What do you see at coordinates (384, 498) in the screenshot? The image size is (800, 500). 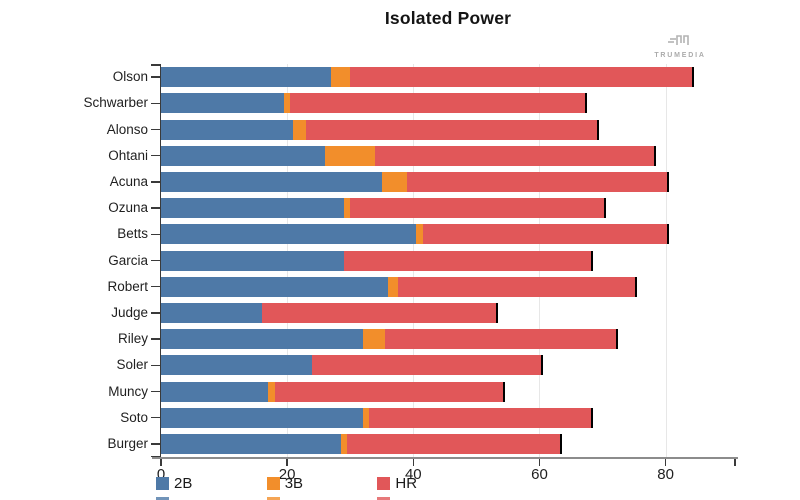 I see `clipped-legend-swatch` at bounding box center [384, 498].